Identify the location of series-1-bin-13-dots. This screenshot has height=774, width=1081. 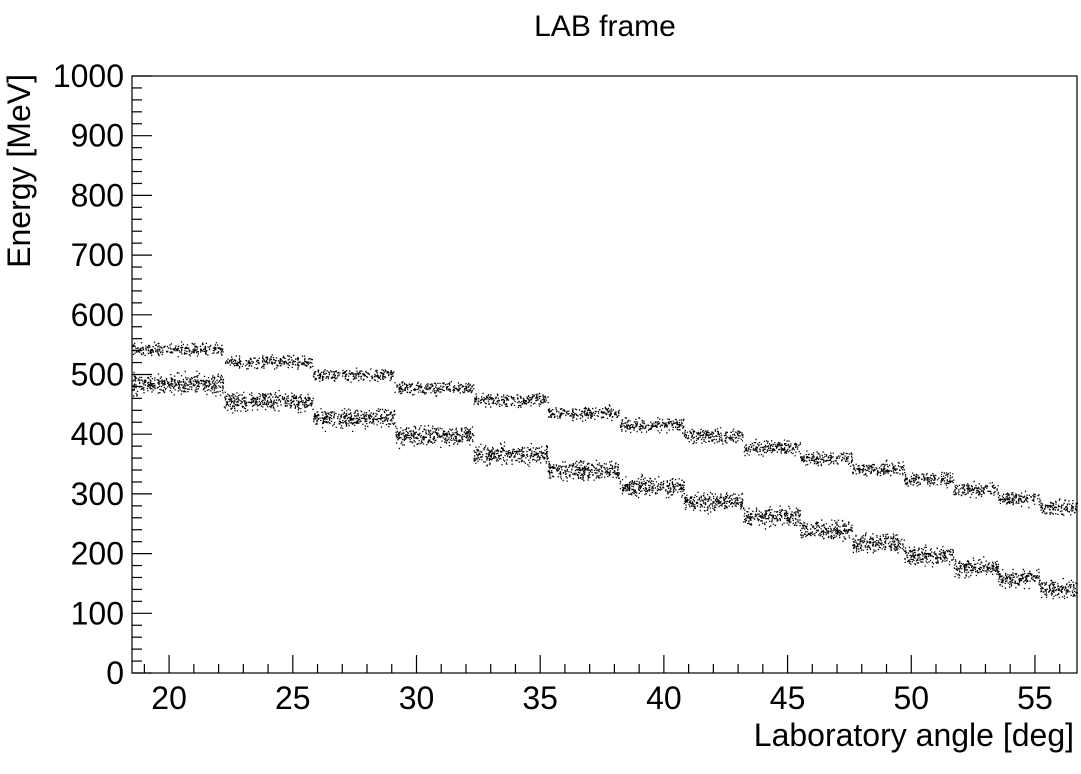
(976, 489).